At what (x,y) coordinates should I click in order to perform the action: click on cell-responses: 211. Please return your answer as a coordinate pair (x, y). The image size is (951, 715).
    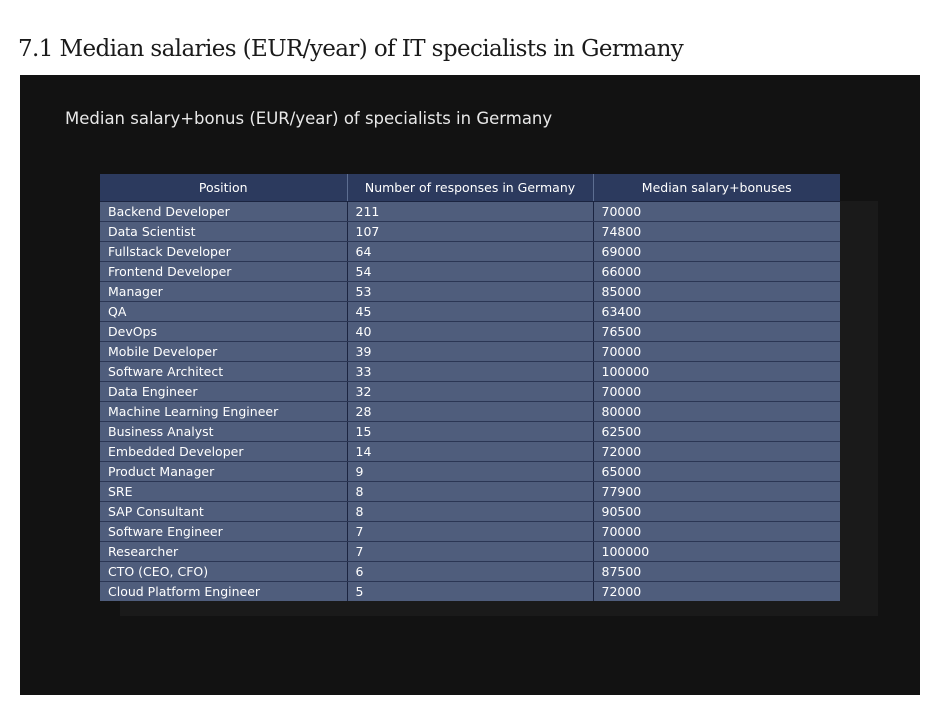
    Looking at the image, I should click on (470, 211).